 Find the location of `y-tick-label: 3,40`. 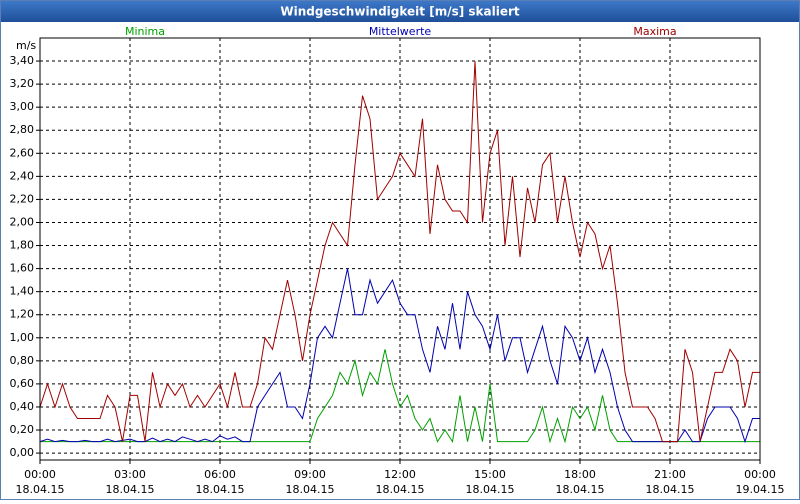

y-tick-label: 3,40 is located at coordinates (22, 60).